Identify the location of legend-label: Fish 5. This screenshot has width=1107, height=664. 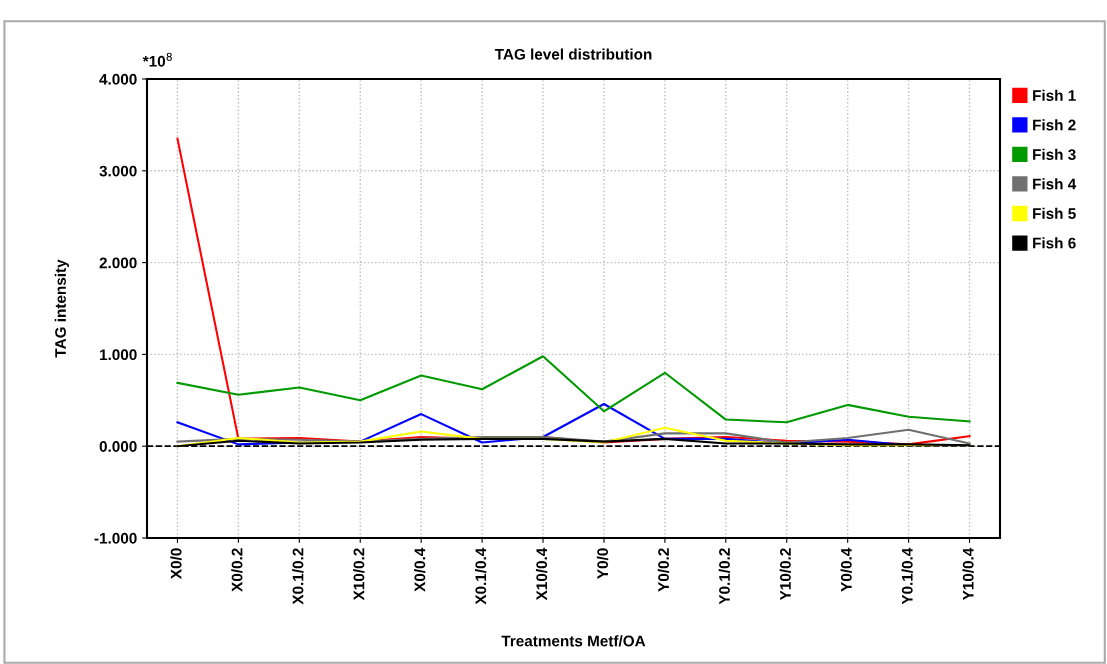
(1054, 213).